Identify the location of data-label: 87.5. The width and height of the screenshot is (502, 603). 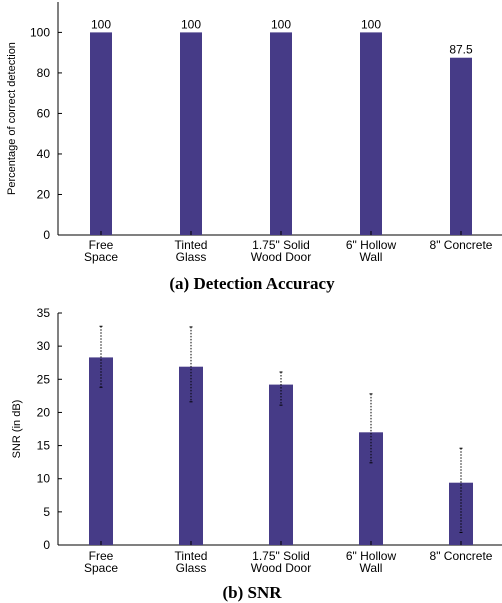
(461, 50).